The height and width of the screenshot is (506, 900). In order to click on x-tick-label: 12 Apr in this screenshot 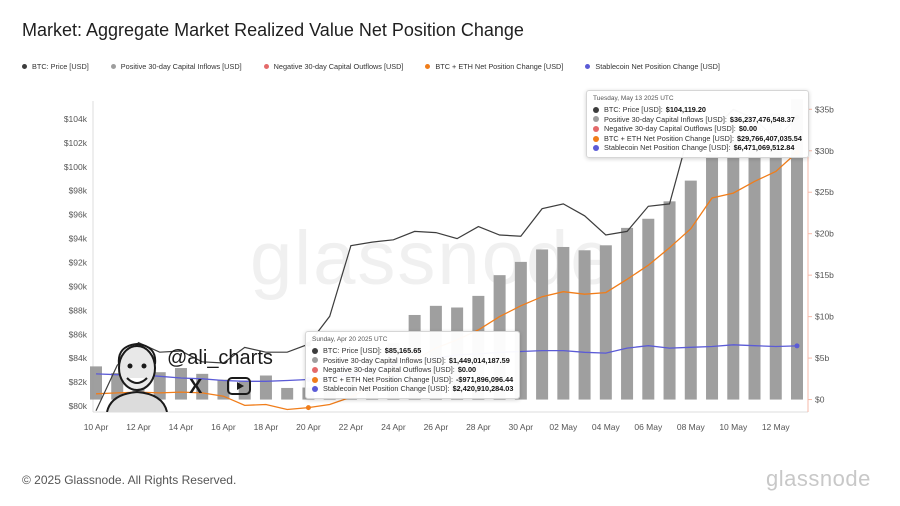, I will do `click(138, 427)`.